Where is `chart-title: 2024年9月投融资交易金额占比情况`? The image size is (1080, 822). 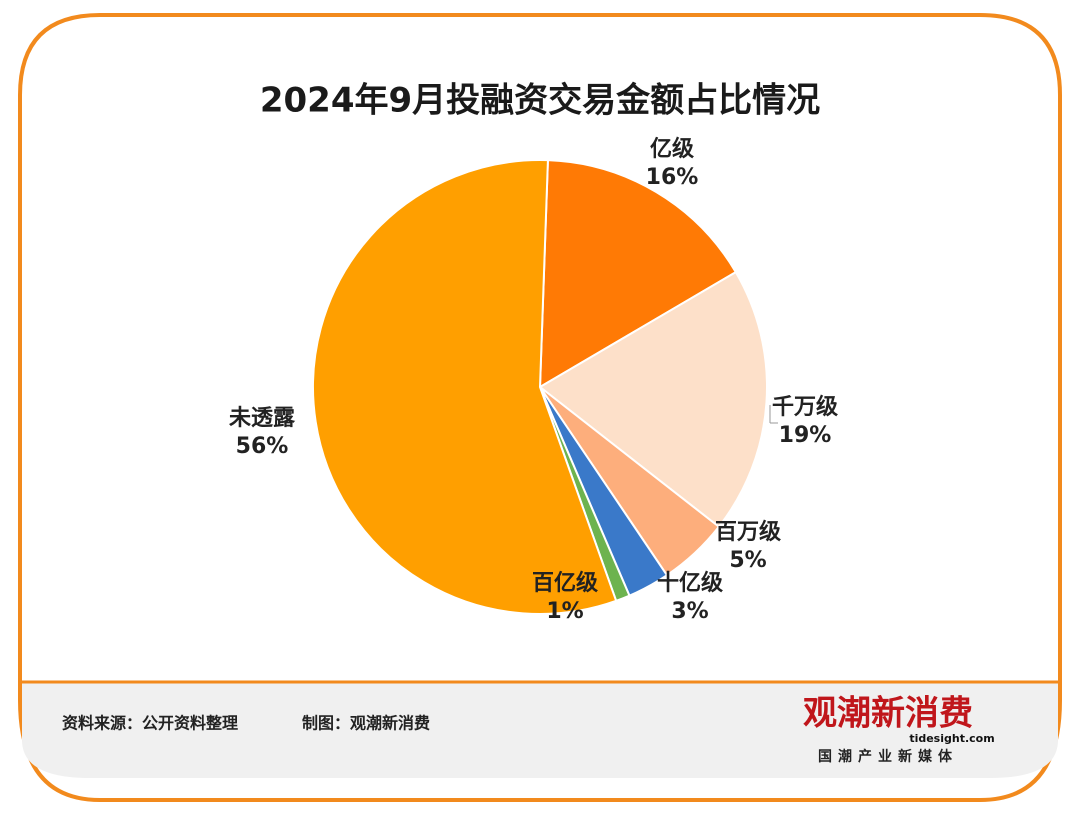
chart-title: 2024年9月投融资交易金额占比情况 is located at coordinates (540, 101).